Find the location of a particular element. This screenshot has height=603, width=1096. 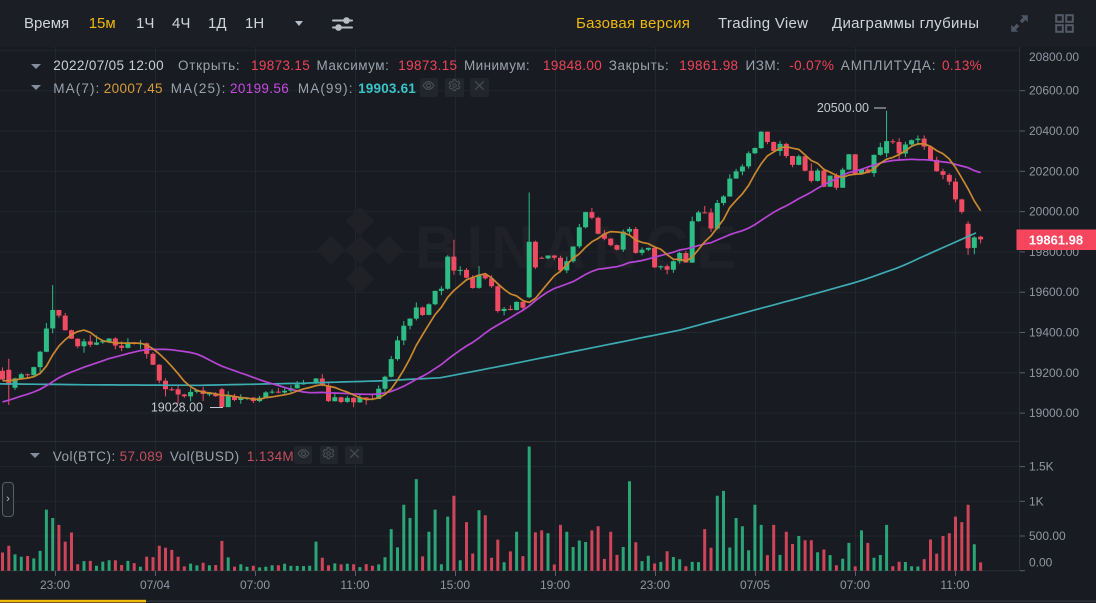

svg-text: 19861.98 is located at coordinates (1056, 240).